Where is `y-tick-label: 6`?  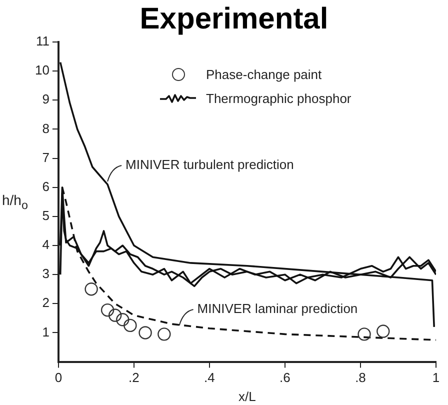
y-tick-label: 6 is located at coordinates (46, 186).